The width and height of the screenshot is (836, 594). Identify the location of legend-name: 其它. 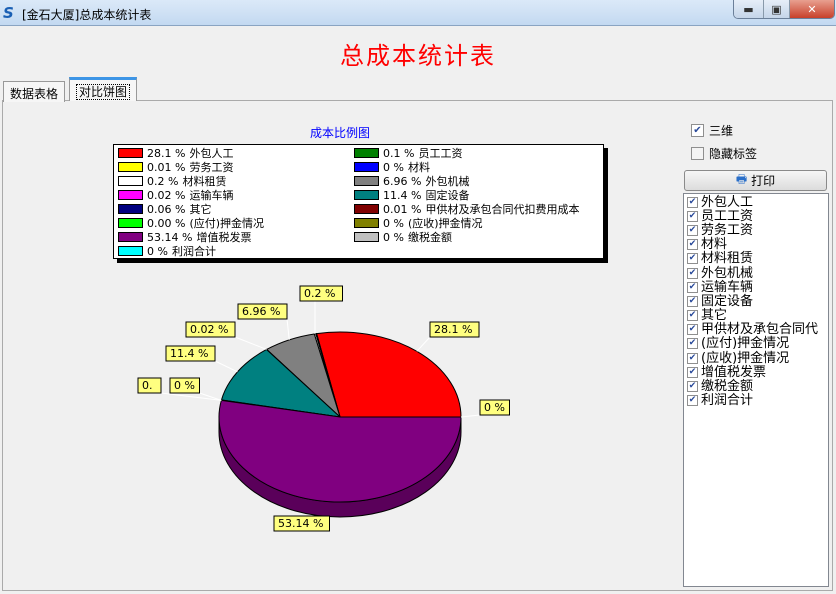
(200, 209).